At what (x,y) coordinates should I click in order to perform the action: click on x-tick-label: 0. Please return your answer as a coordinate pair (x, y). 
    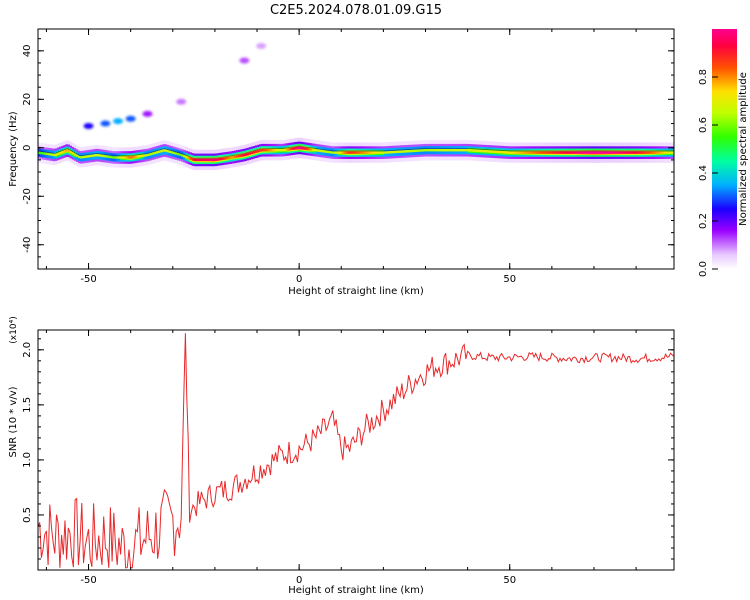
    Looking at the image, I should click on (299, 580).